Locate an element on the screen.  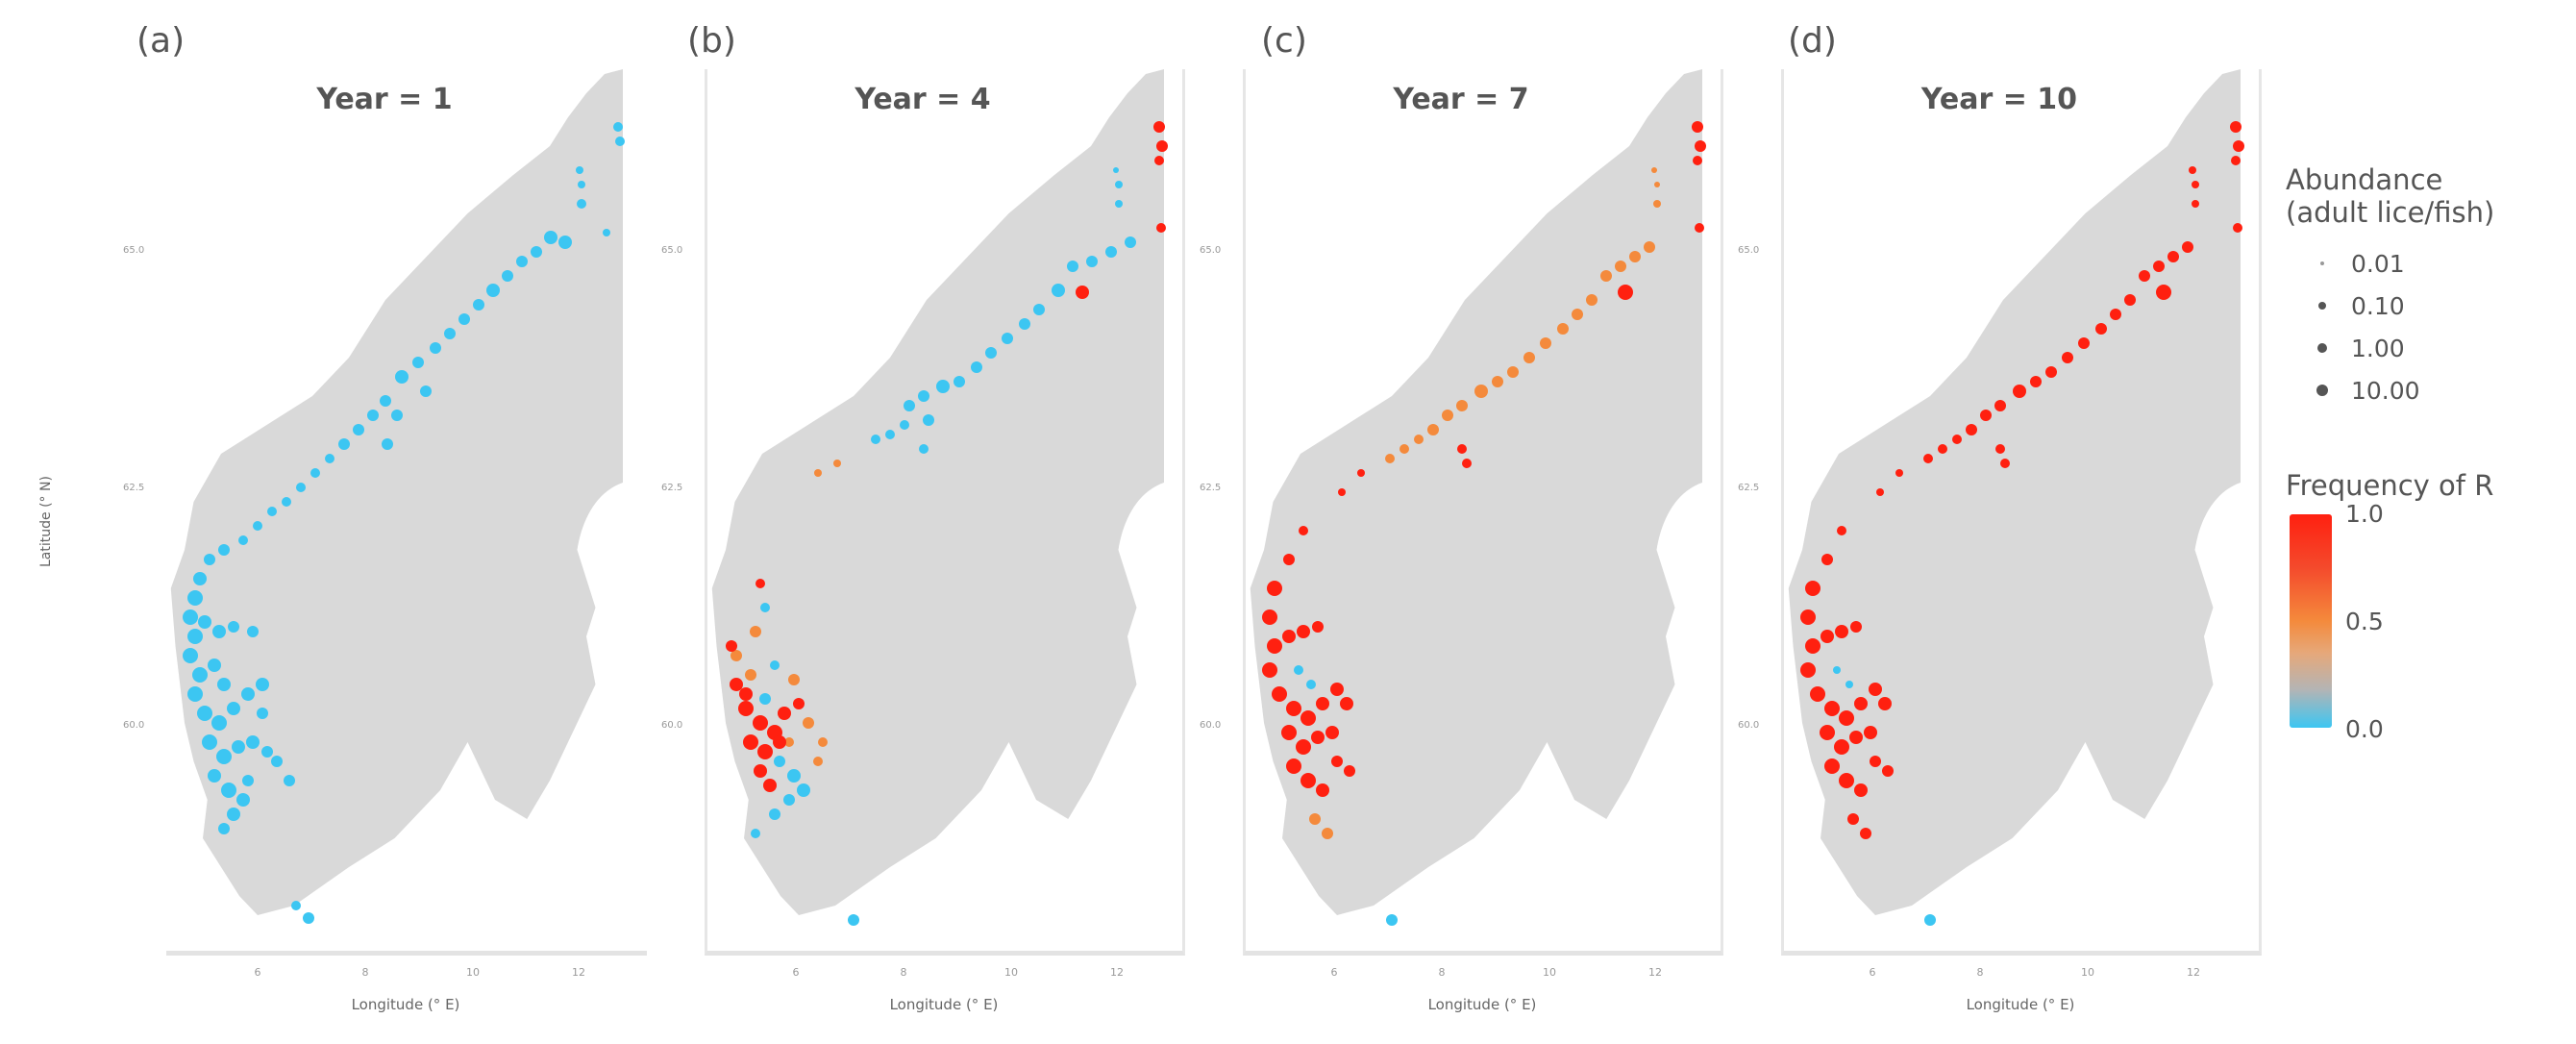
frequency-colorbar is located at coordinates (2311, 621).